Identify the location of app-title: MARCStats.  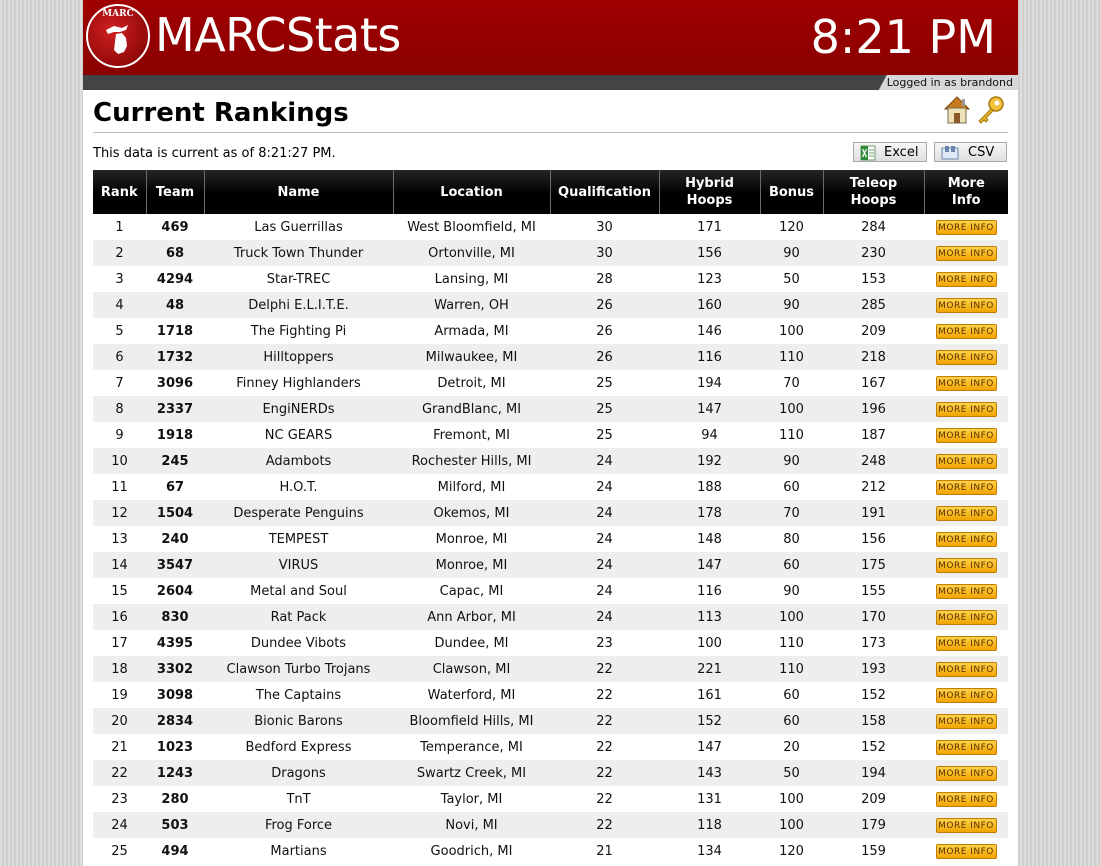
(278, 35).